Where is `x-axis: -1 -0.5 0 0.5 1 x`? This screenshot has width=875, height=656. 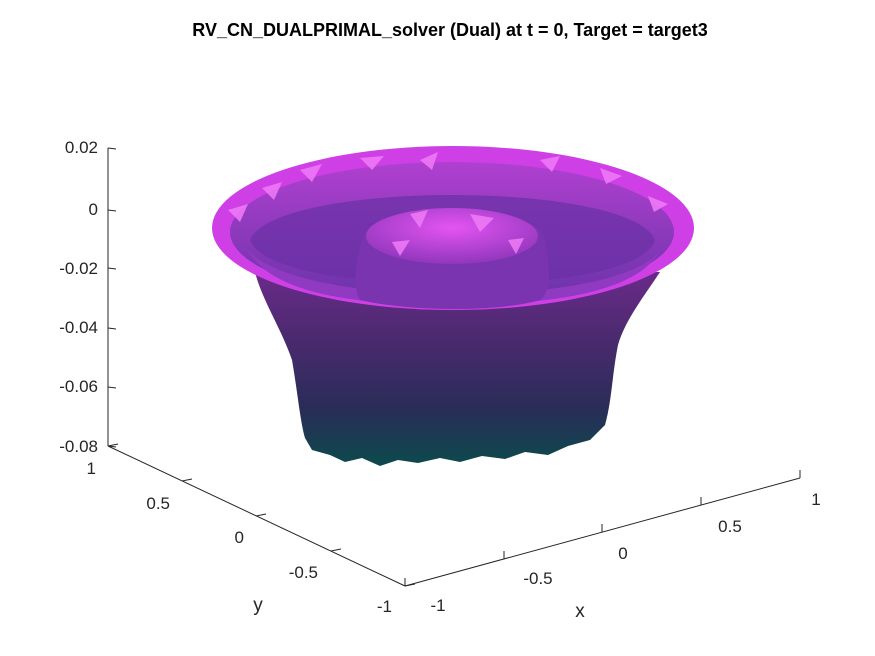 x-axis: -1 -0.5 0 0.5 1 x is located at coordinates (612, 546).